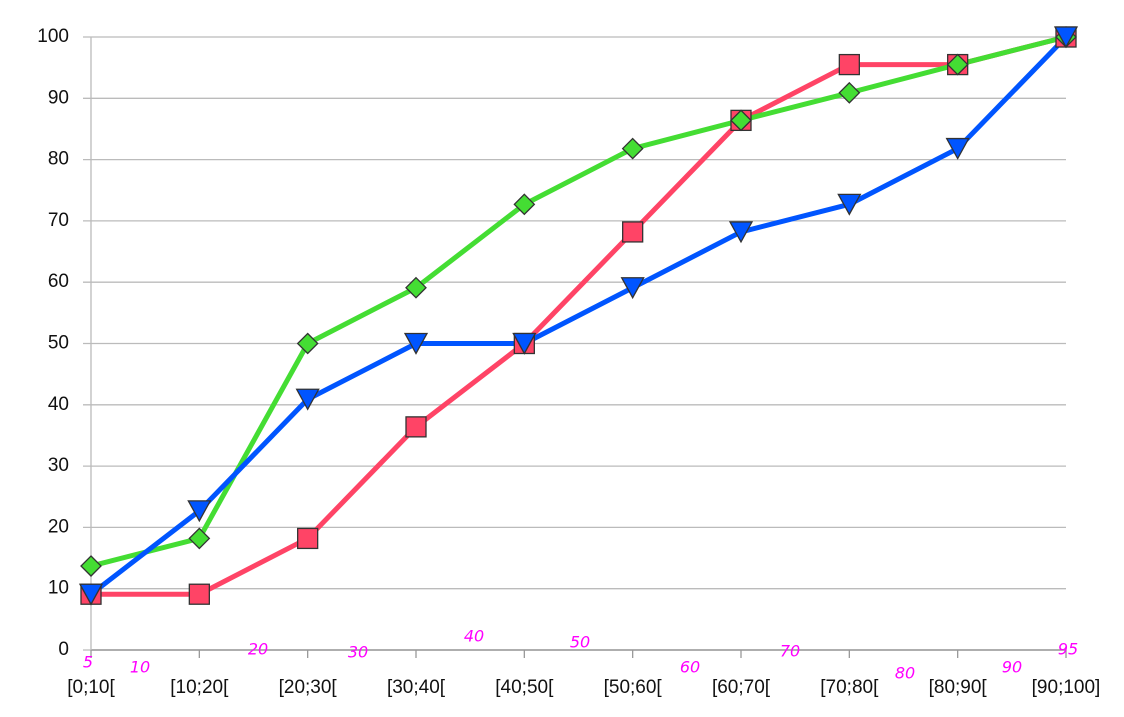 This screenshot has height=717, width=1124. What do you see at coordinates (58, 343) in the screenshot?
I see `y-tick-label: 50` at bounding box center [58, 343].